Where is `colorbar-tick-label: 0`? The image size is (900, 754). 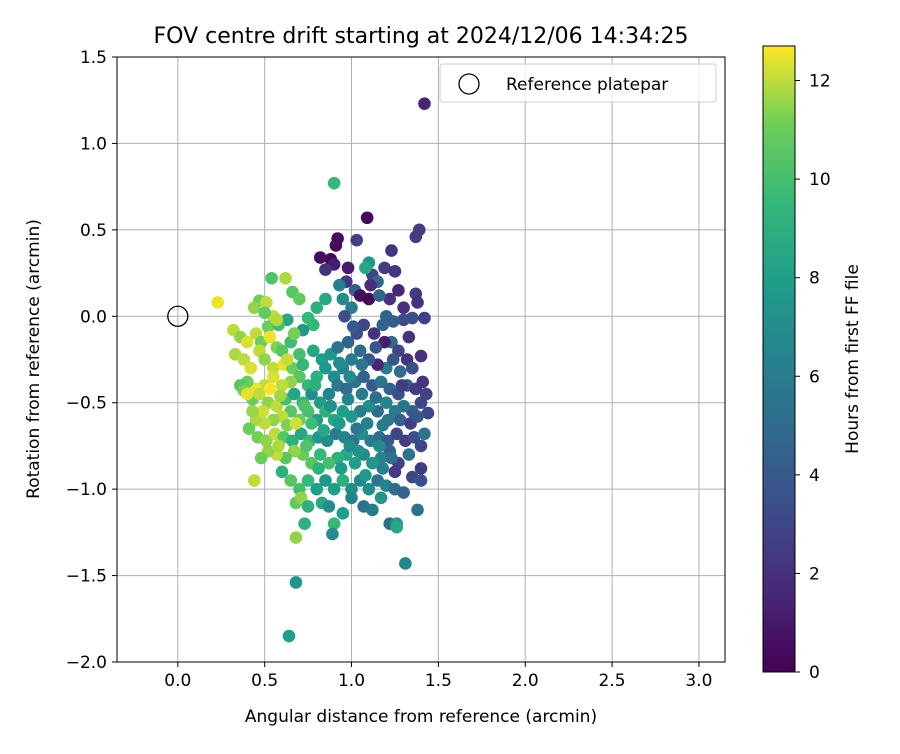
colorbar-tick-label: 0 is located at coordinates (814, 673).